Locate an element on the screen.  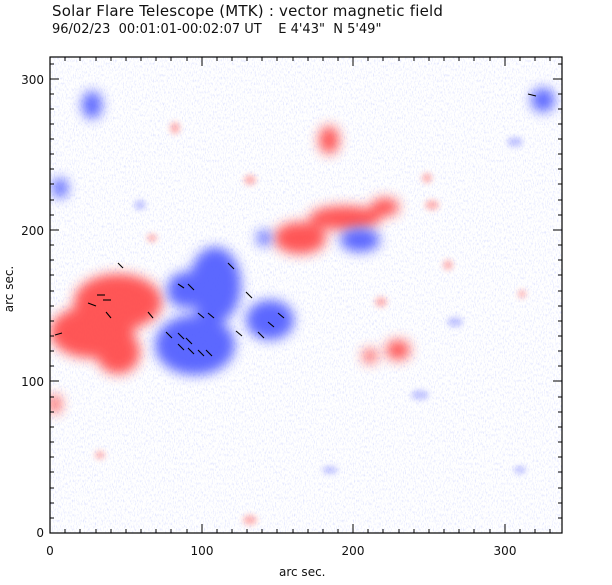
negative-region-large is located at coordinates (195, 345).